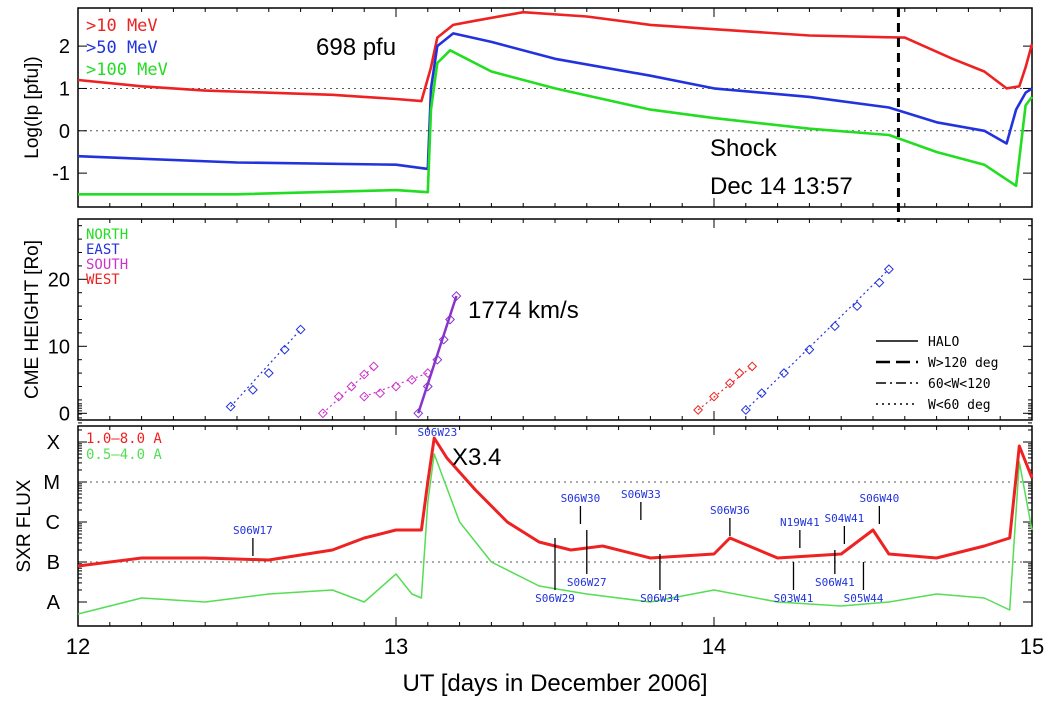 The width and height of the screenshot is (1049, 701). Describe the element at coordinates (523, 310) in the screenshot. I see `cme-speed-label: 1774 km/s` at that location.